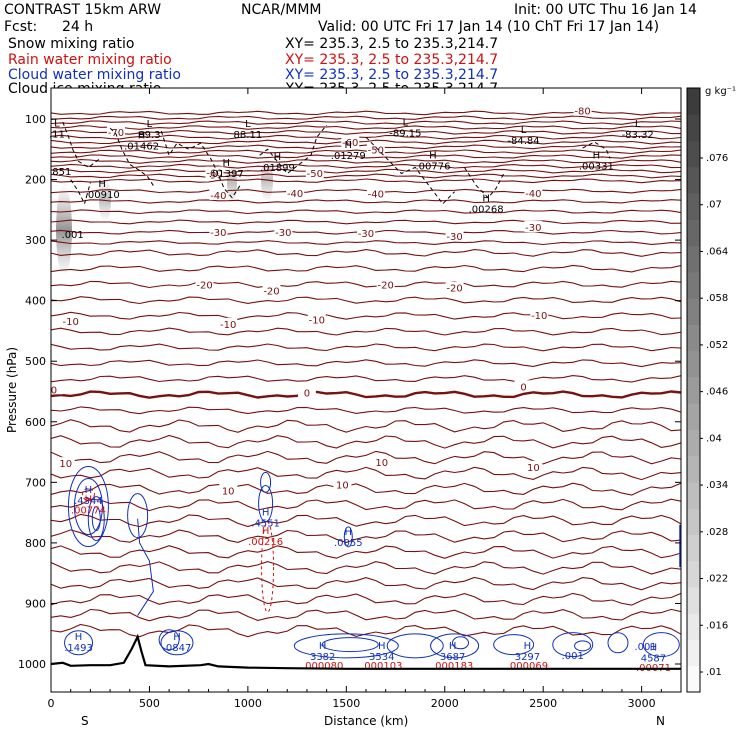  Describe the element at coordinates (717, 485) in the screenshot. I see `colorbar-tick-label: .034` at that location.